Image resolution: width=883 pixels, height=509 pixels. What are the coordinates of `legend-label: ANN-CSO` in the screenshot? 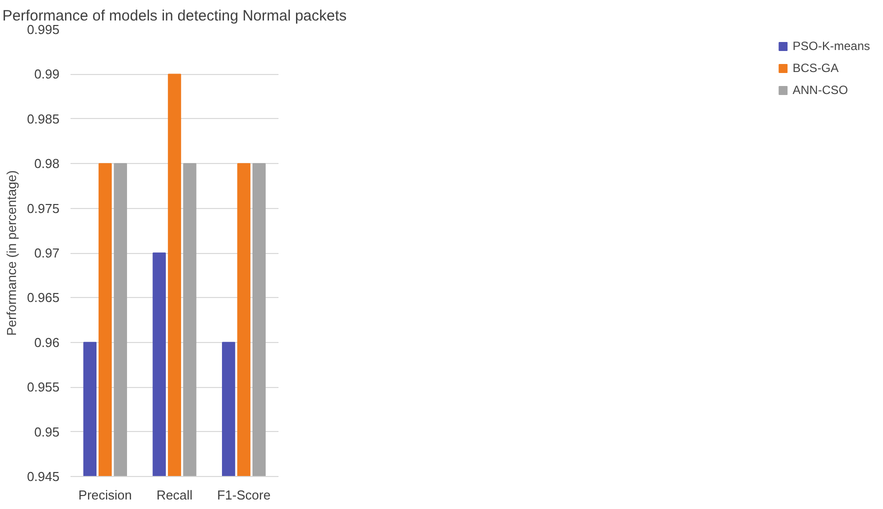 It's located at (820, 90).